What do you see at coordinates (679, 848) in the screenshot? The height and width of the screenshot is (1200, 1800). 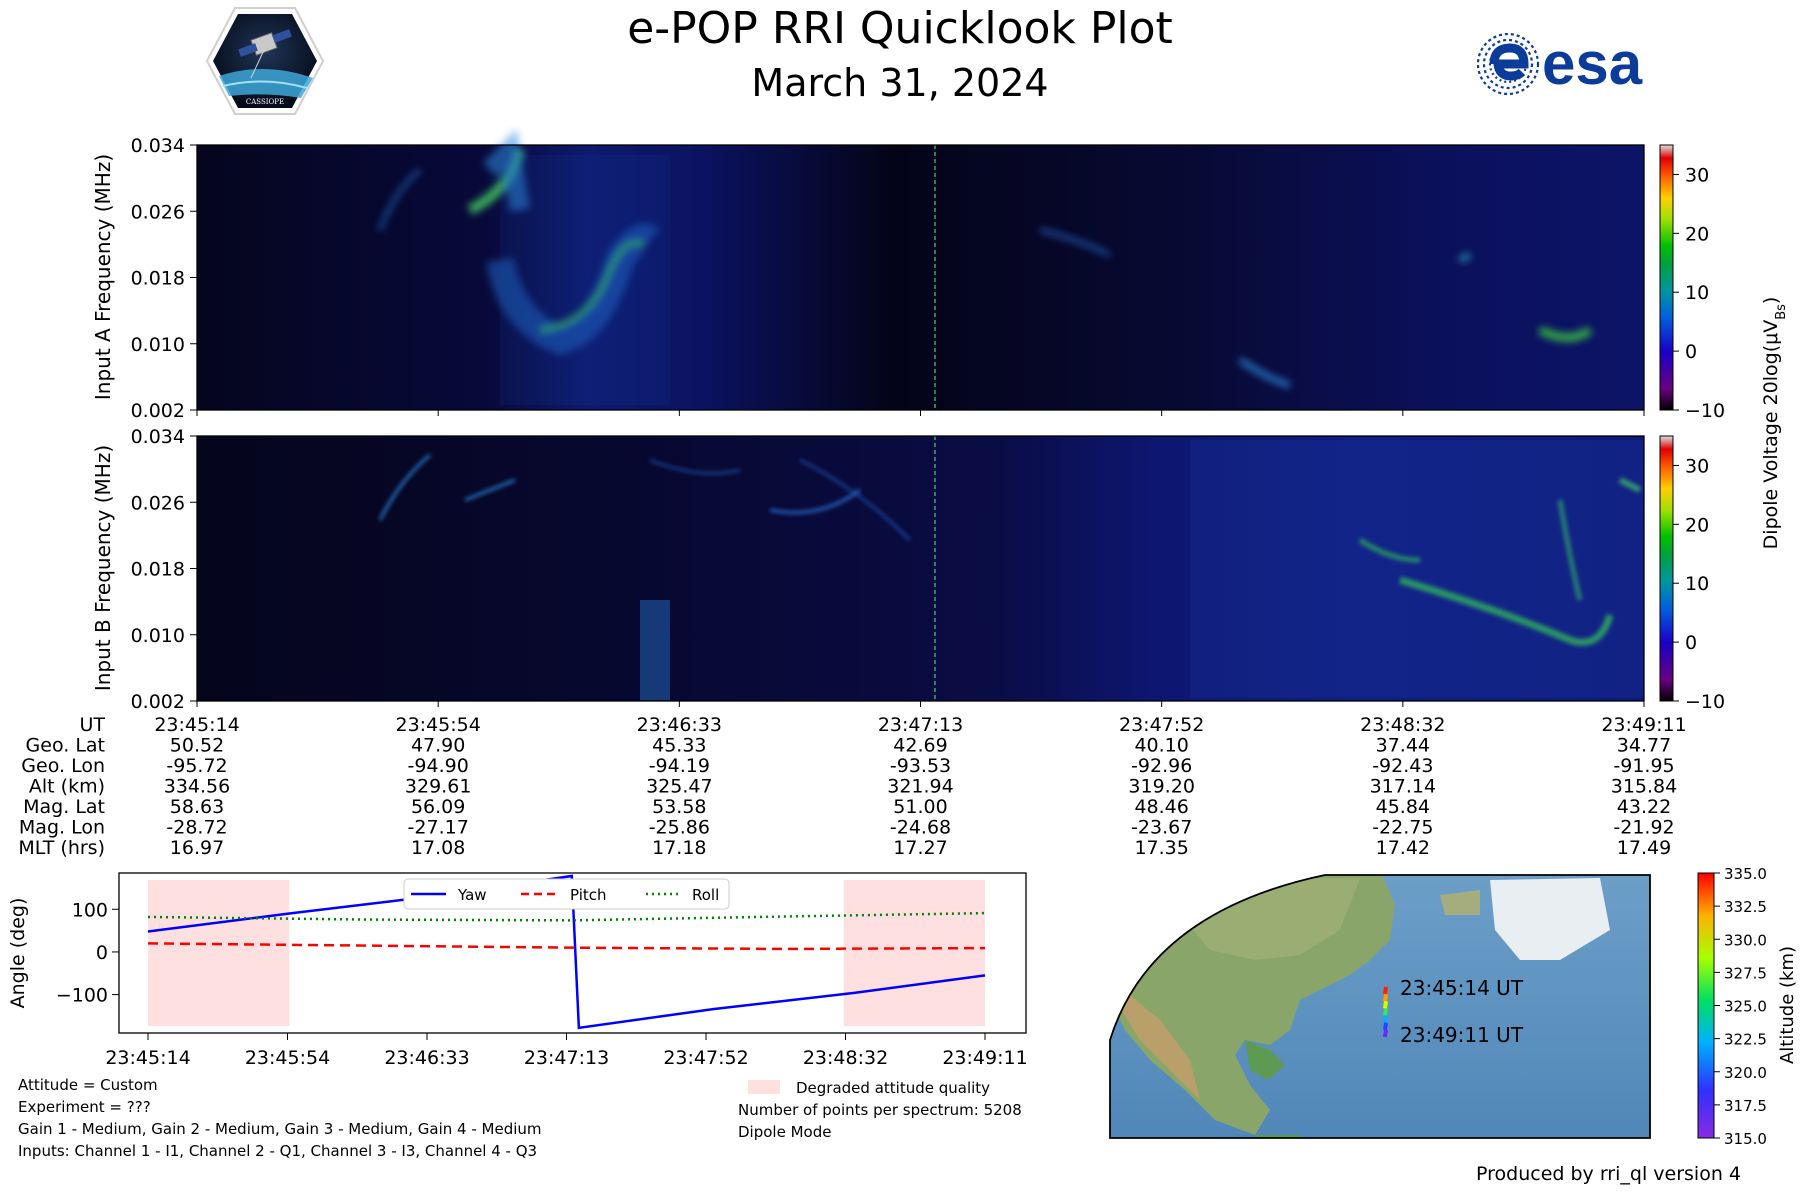 I see `ephemeris-cell: 17.18` at bounding box center [679, 848].